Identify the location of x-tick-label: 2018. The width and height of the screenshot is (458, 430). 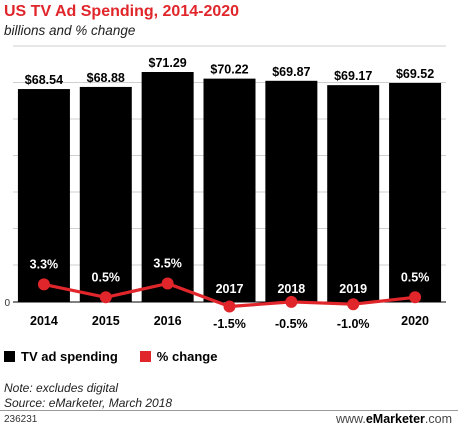
(291, 289).